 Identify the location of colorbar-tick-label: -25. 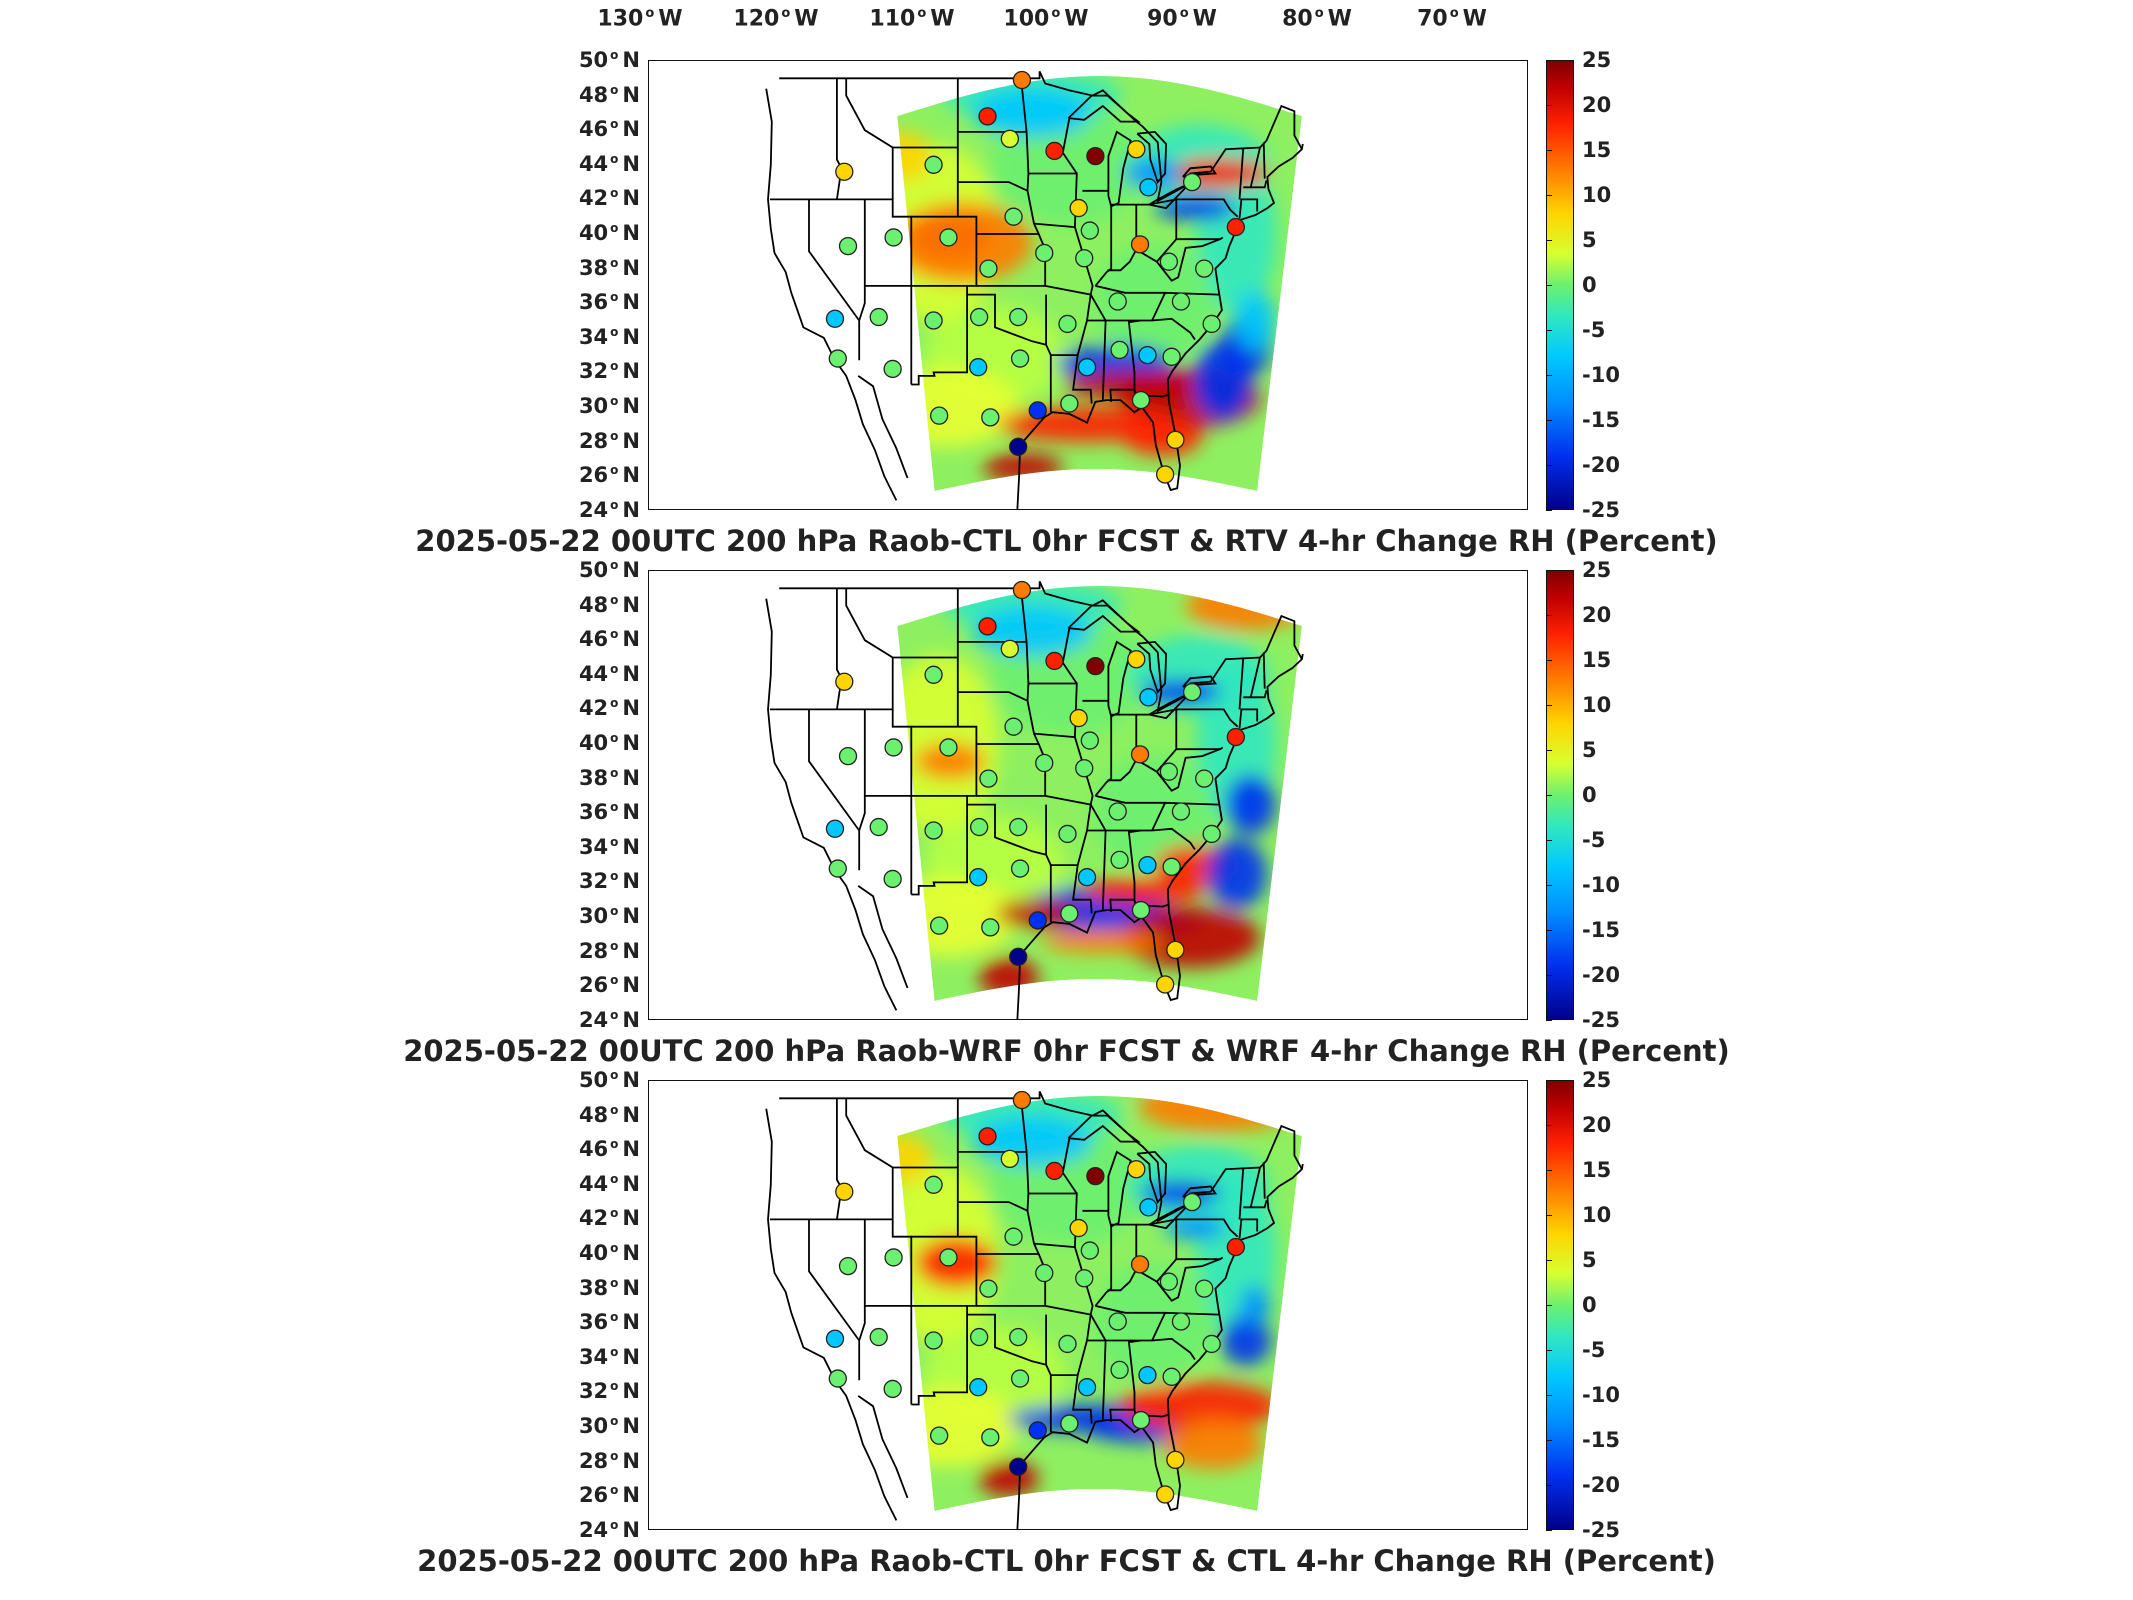
(1601, 510).